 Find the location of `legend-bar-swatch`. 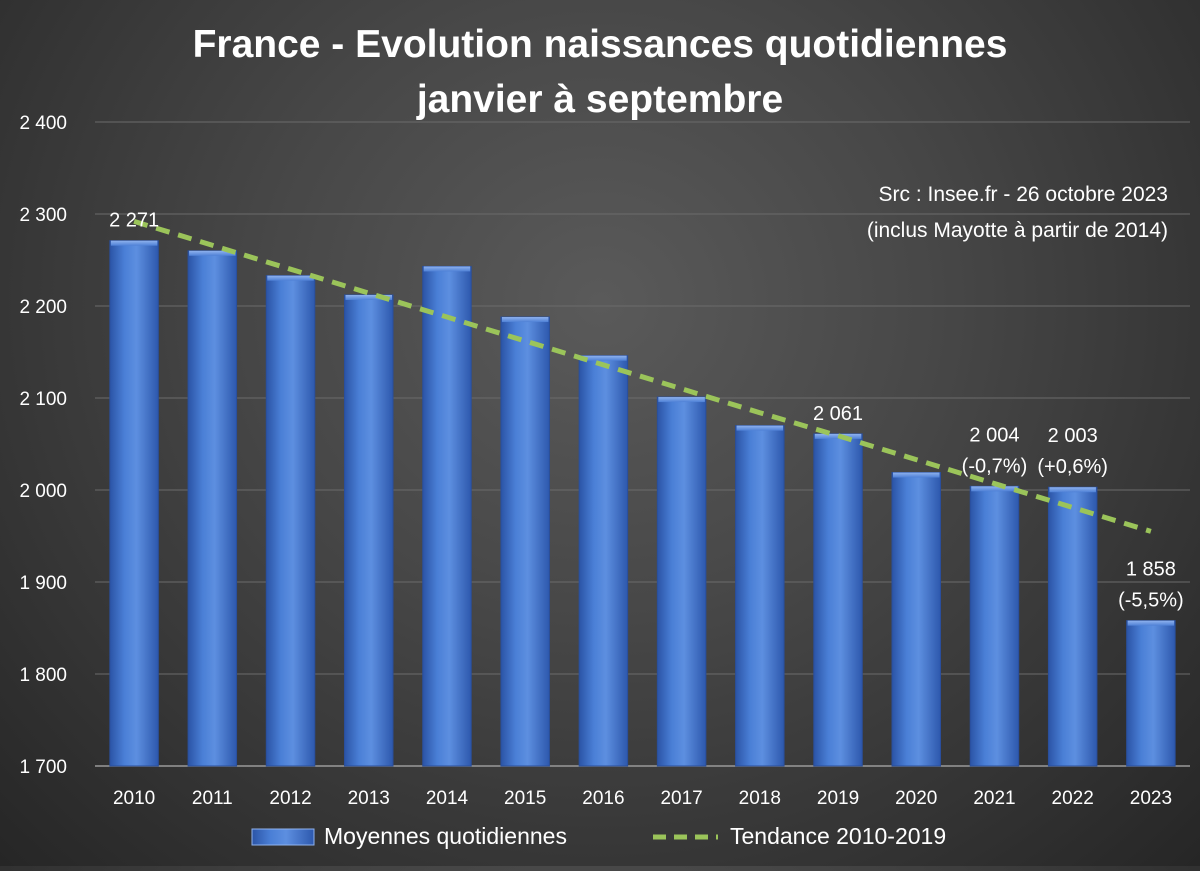

legend-bar-swatch is located at coordinates (283, 837).